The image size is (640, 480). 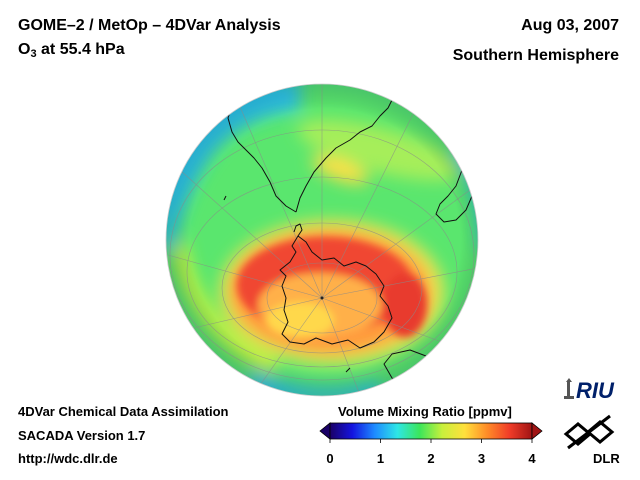 What do you see at coordinates (24, 49) in the screenshot?
I see `species-label: O` at bounding box center [24, 49].